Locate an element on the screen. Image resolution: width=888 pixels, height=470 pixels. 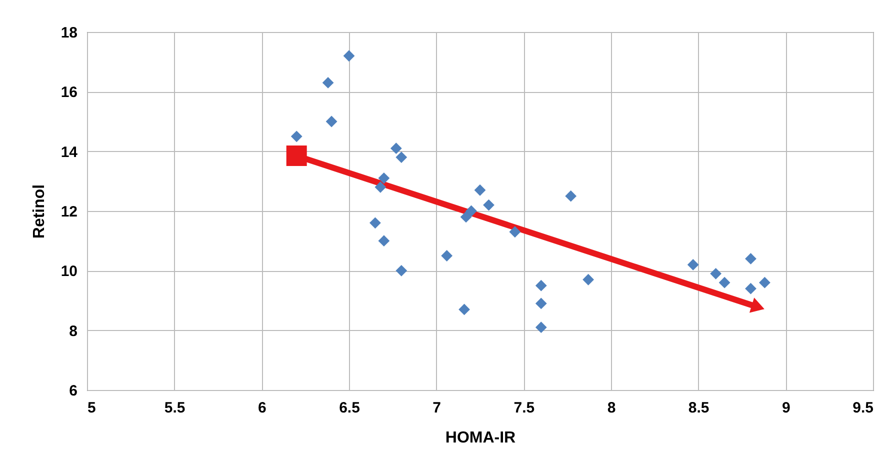
x-tick-label: 8 is located at coordinates (611, 408).